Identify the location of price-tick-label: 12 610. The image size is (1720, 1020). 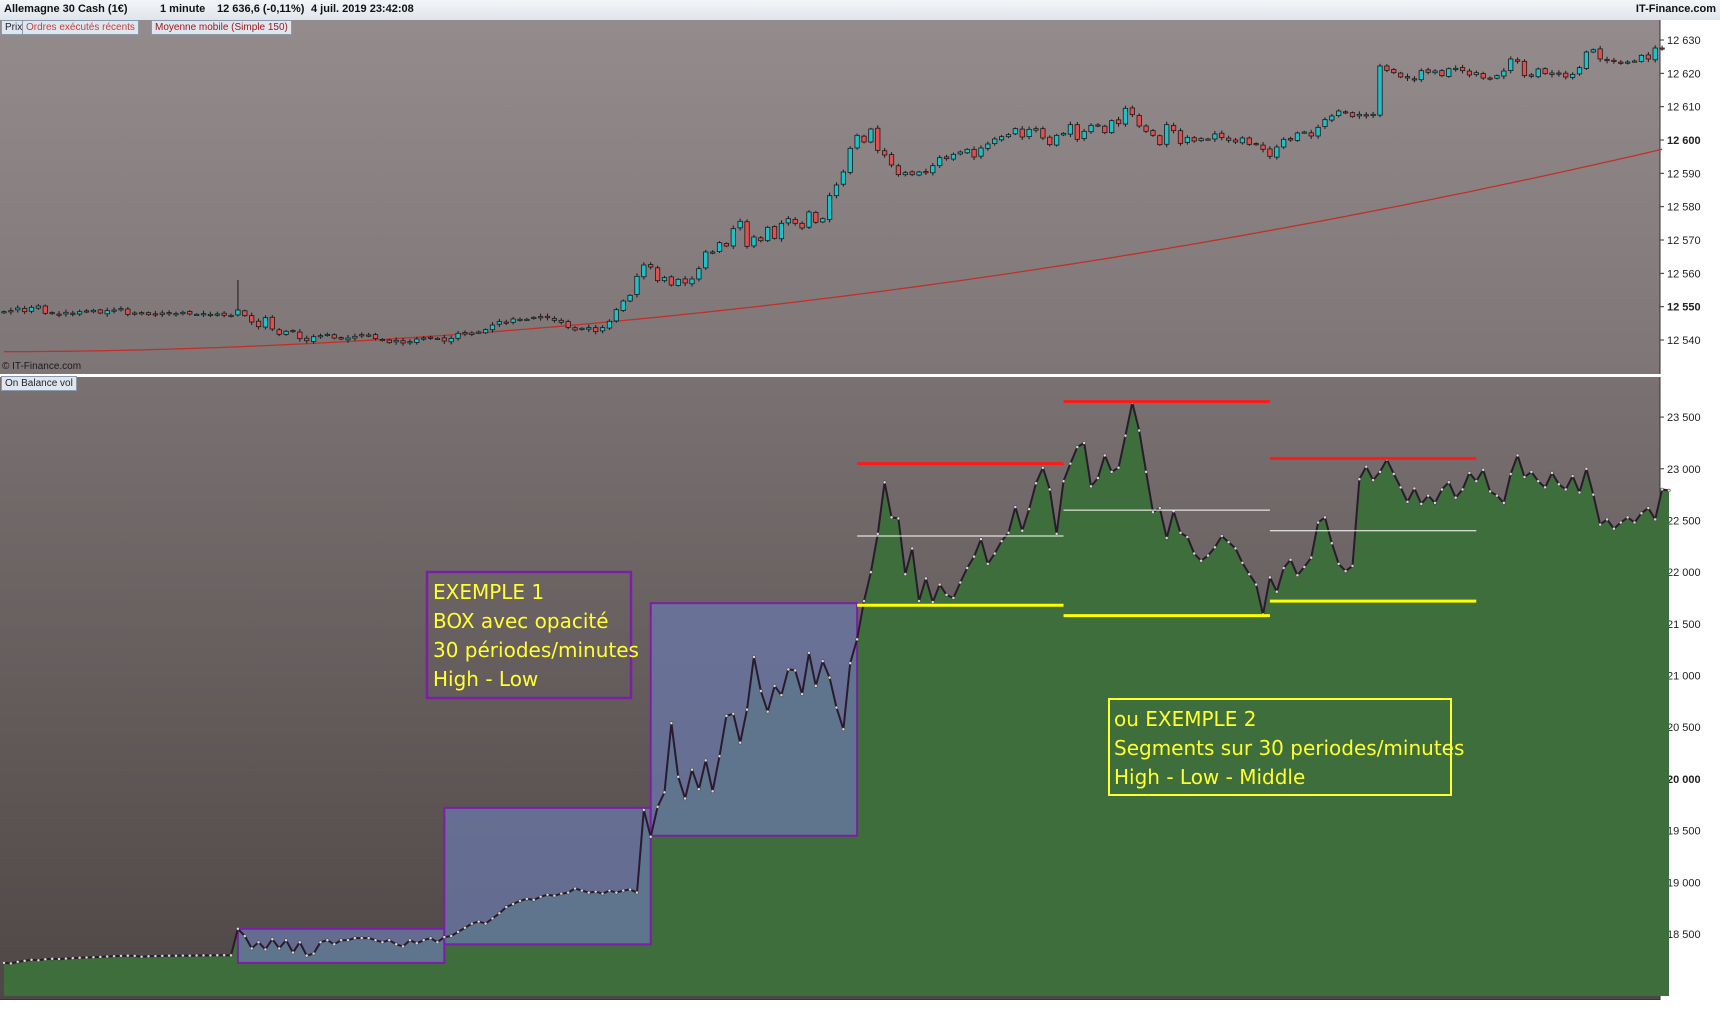
(1684, 108).